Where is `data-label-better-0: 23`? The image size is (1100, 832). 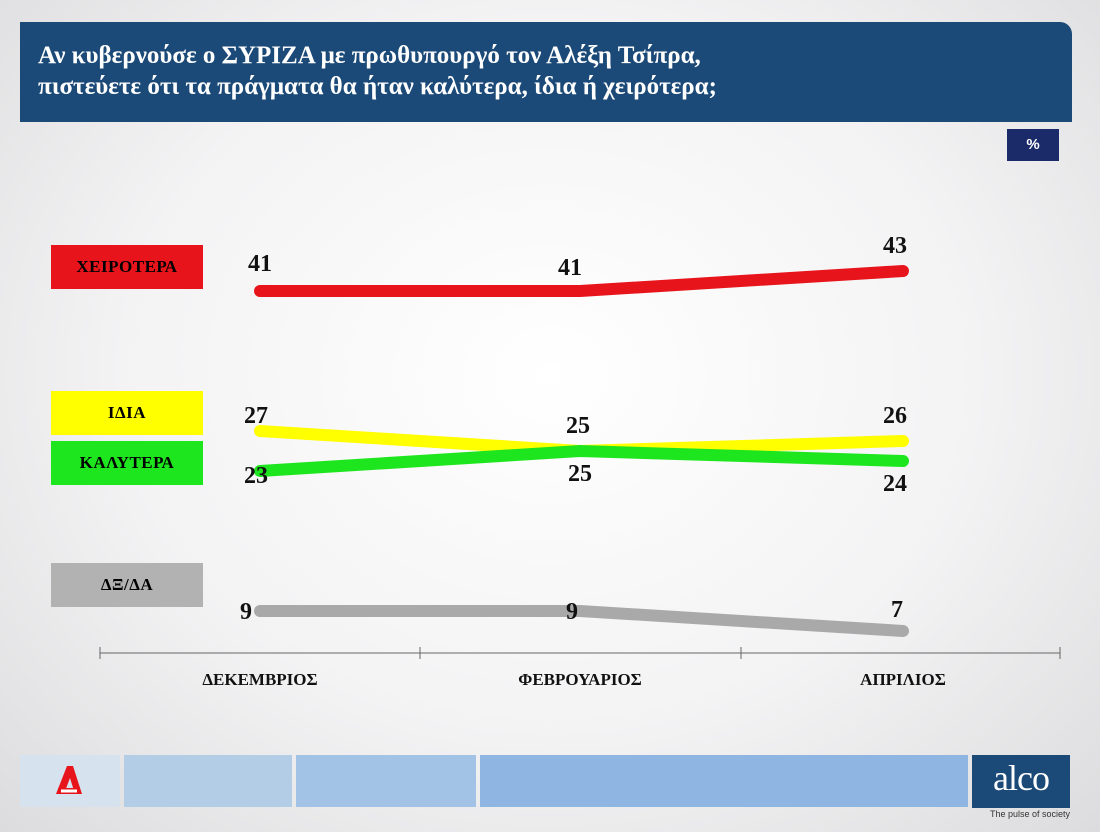
data-label-better-0: 23 is located at coordinates (256, 476).